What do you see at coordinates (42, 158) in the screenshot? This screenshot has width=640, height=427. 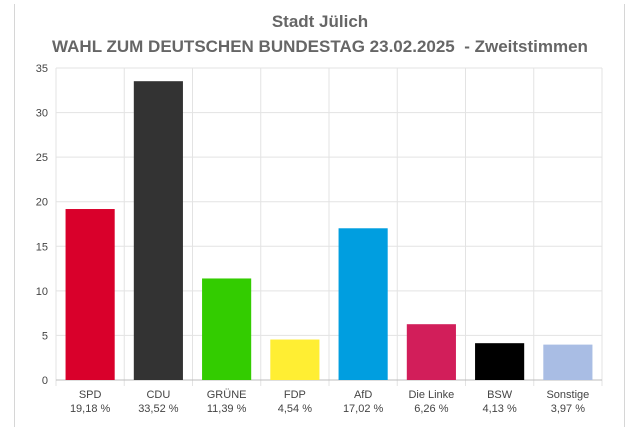 I see `y-tick-label: 25` at bounding box center [42, 158].